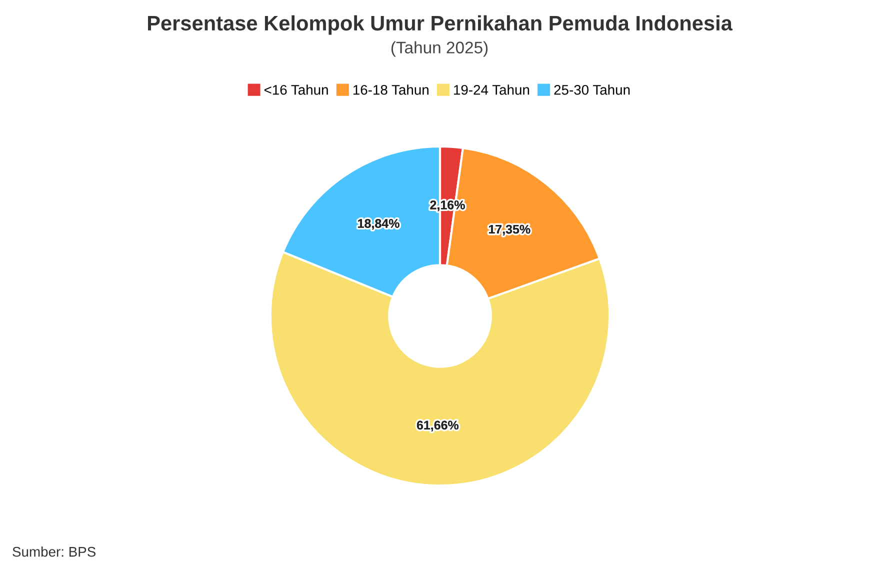 The width and height of the screenshot is (879, 575). Describe the element at coordinates (439, 49) in the screenshot. I see `chart-subtitle: (Tahun 2025)` at that location.